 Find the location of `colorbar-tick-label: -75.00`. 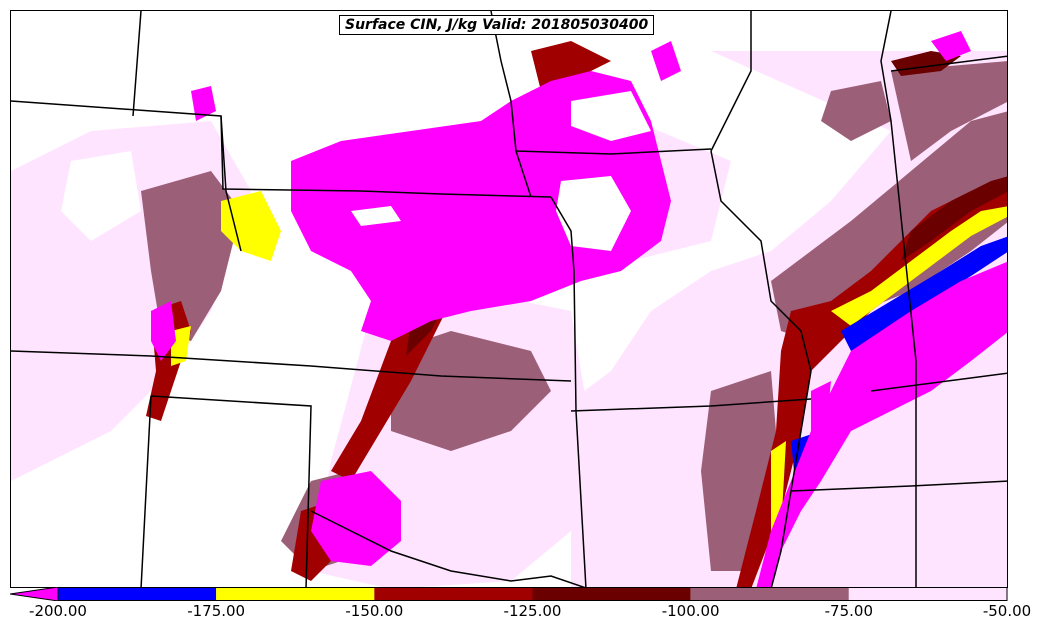

colorbar-tick-label: -75.00 is located at coordinates (849, 611).